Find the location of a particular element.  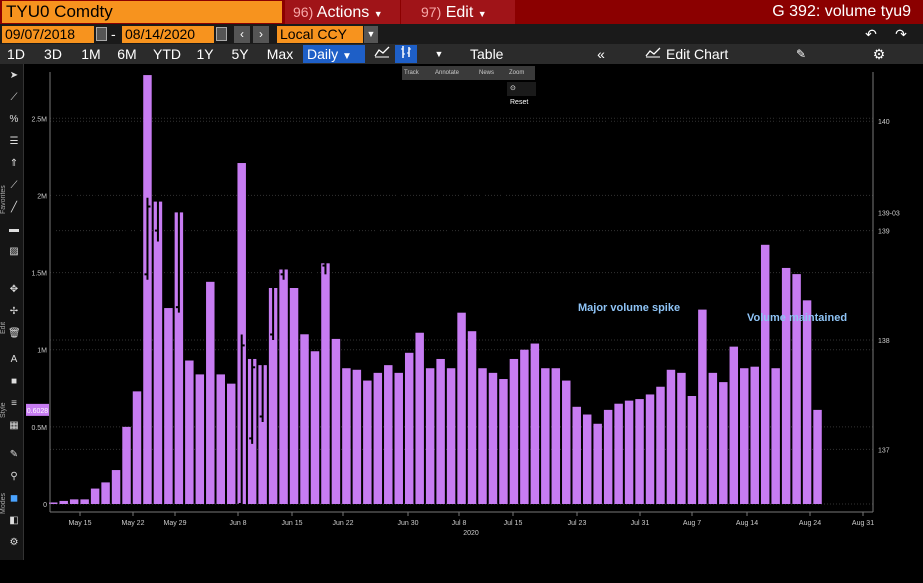

popup-annotate: Annotate is located at coordinates (447, 73).